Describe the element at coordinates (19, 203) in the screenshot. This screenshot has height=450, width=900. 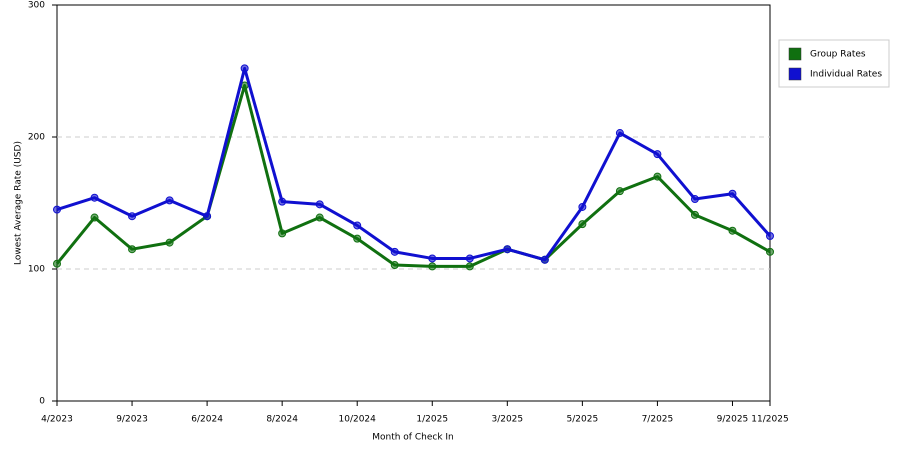
I see `y-axis-label: Lowest Average Rate (USD)` at that location.